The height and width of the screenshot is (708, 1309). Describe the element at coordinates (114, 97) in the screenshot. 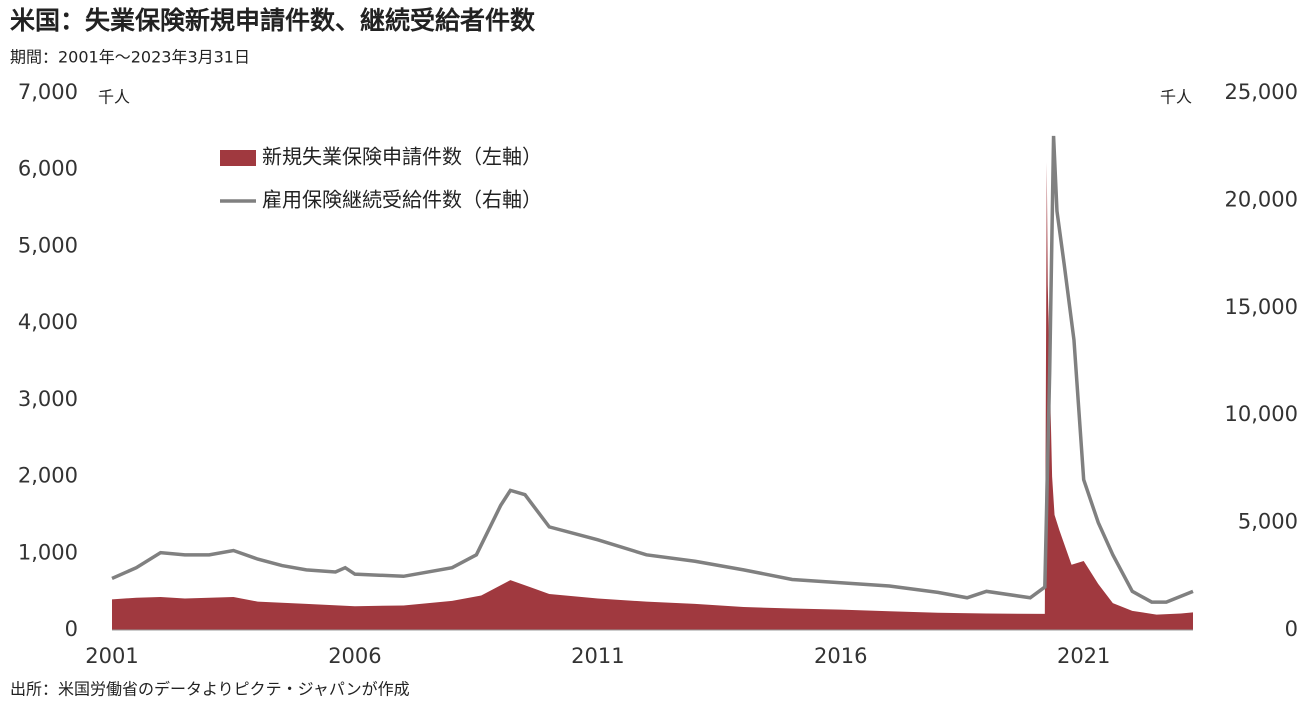

I see `y-unit: 千人` at that location.